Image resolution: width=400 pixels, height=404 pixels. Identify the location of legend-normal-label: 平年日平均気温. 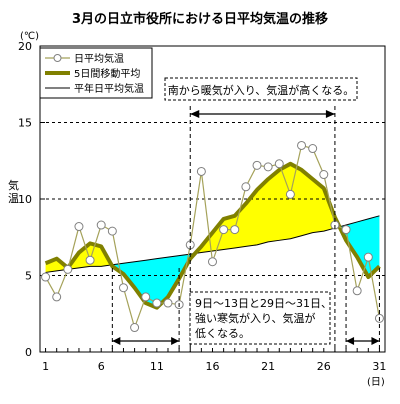
(109, 88).